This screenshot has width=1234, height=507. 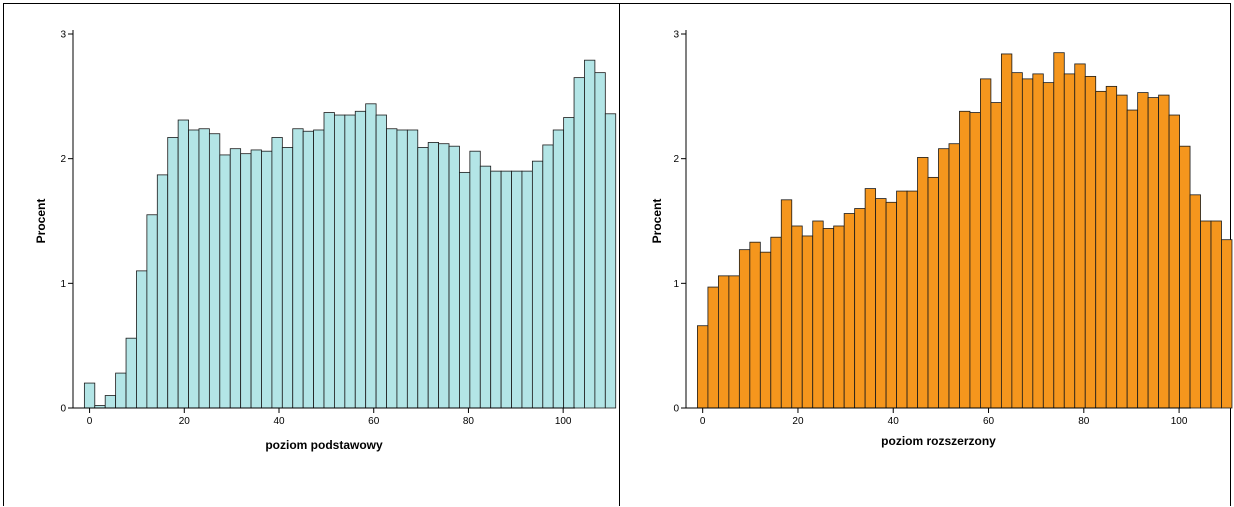 What do you see at coordinates (989, 421) in the screenshot?
I see `x-tick-label: 60` at bounding box center [989, 421].